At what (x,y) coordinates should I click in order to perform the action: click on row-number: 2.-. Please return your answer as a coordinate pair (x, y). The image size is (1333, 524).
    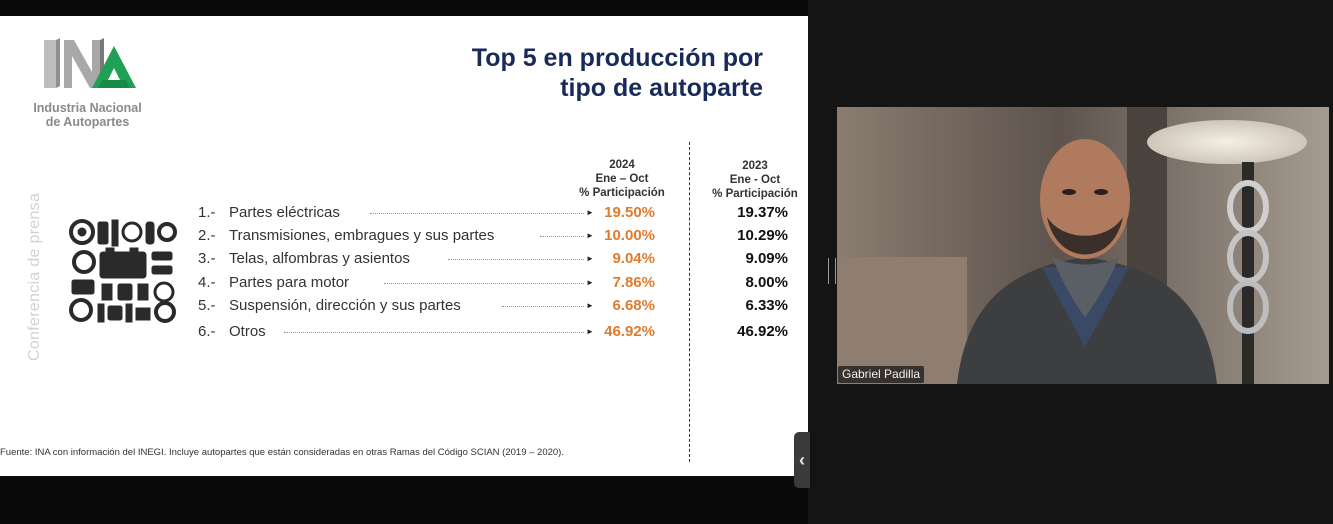
    Looking at the image, I should click on (207, 235).